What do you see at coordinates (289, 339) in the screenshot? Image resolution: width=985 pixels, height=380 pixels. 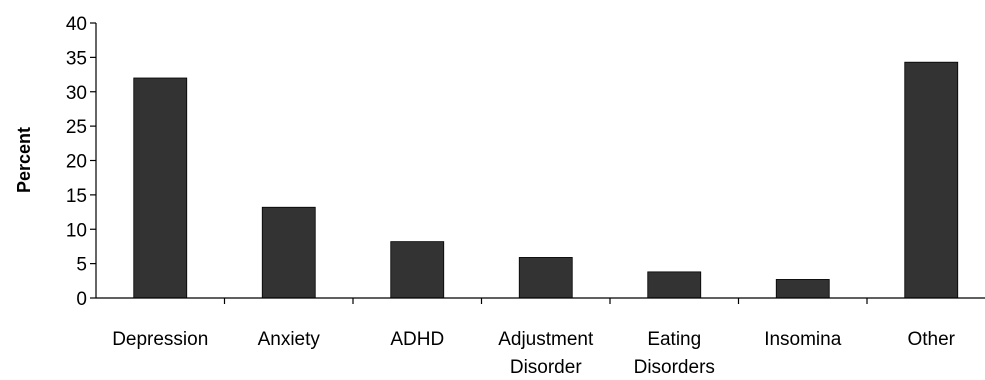 I see `x-tick-label: Anxiety` at bounding box center [289, 339].